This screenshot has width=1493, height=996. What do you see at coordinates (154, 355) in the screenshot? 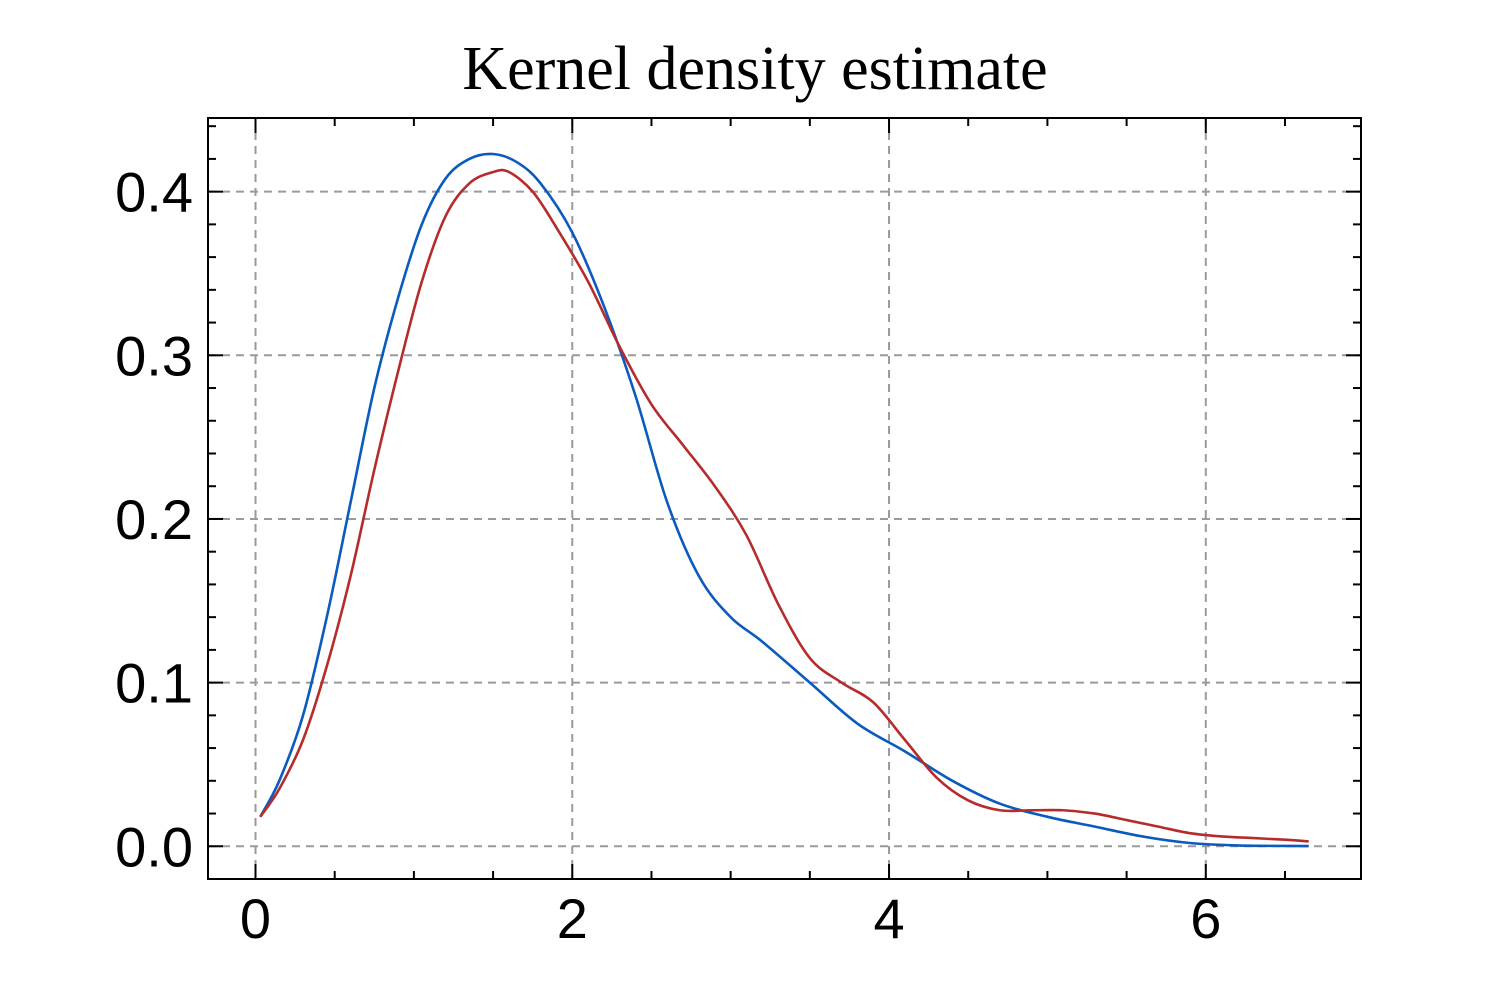
I see `y-tick-label: 0.3` at bounding box center [154, 355].